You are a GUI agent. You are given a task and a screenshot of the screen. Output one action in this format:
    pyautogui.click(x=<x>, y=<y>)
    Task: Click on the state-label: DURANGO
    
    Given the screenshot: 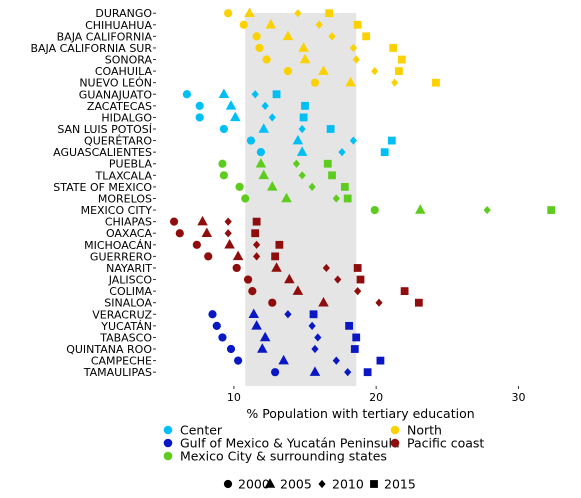 What is the action you would take?
    pyautogui.click(x=123, y=13)
    